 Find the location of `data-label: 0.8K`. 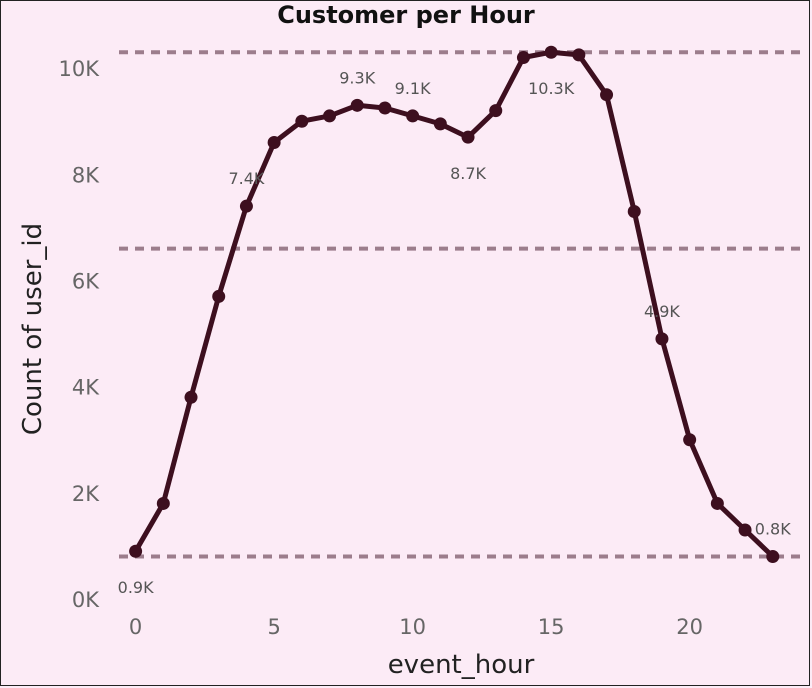

data-label: 0.8K is located at coordinates (773, 529).